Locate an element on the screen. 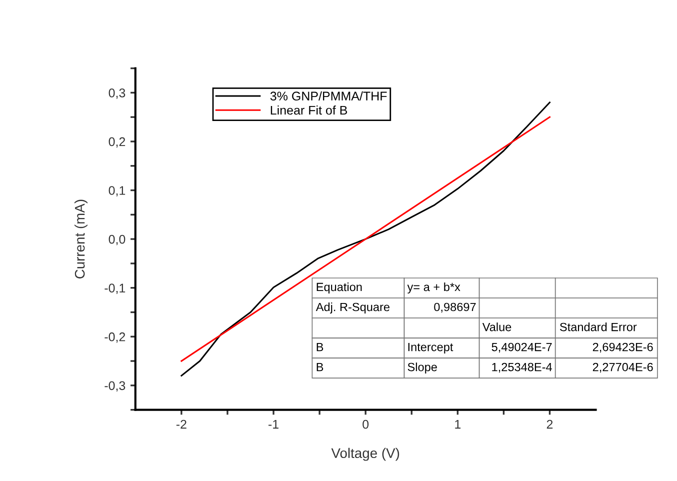  y-tick-label: -0,1 is located at coordinates (115, 289).